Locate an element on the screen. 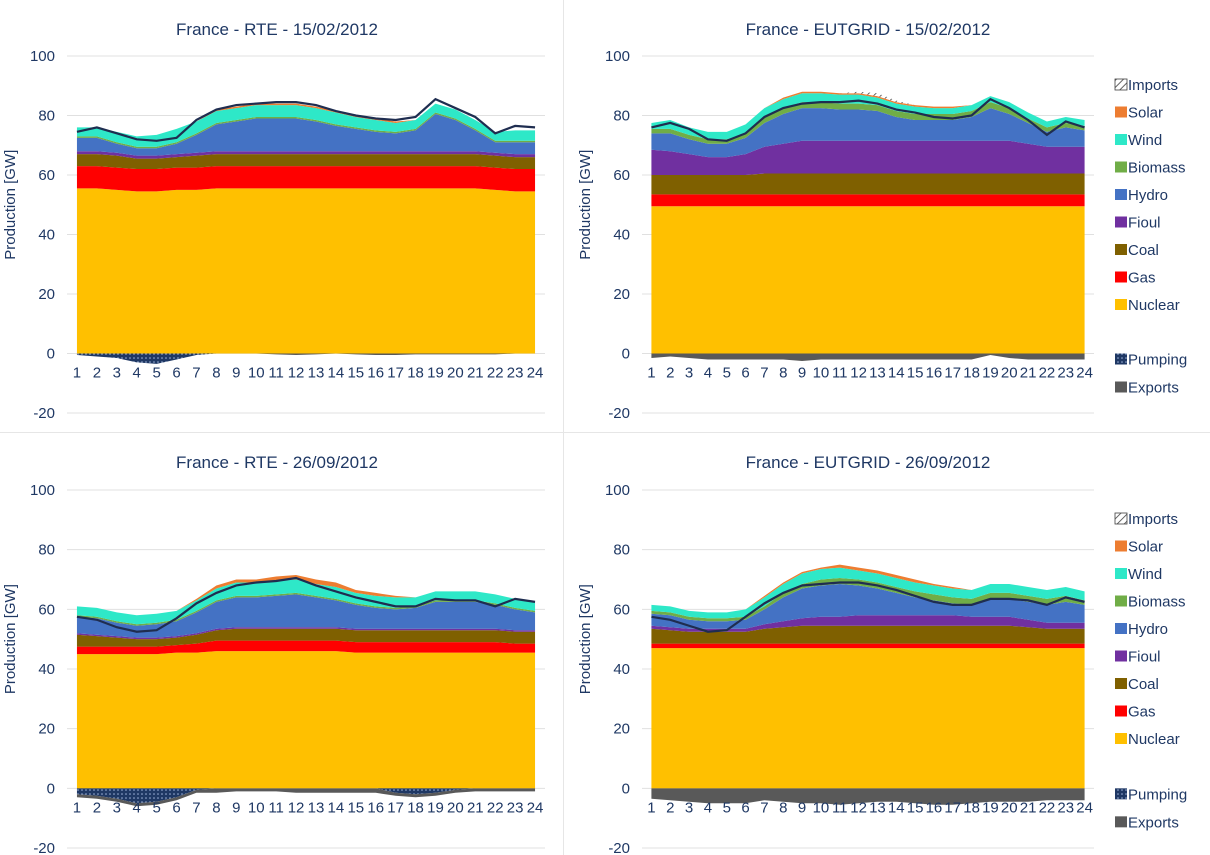 Image resolution: width=1210 pixels, height=855 pixels. area-pumping is located at coordinates (306, 358).